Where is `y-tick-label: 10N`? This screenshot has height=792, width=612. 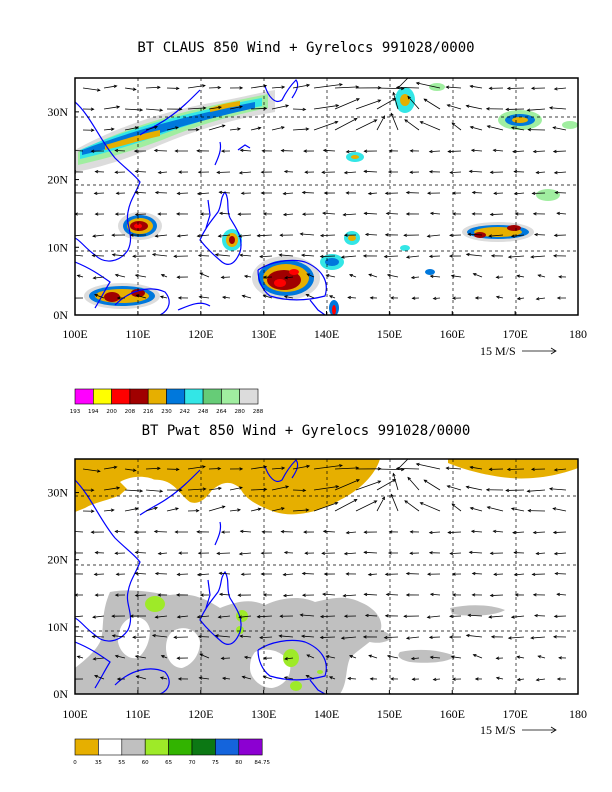
y-tick-label: 10N is located at coordinates (57, 247).